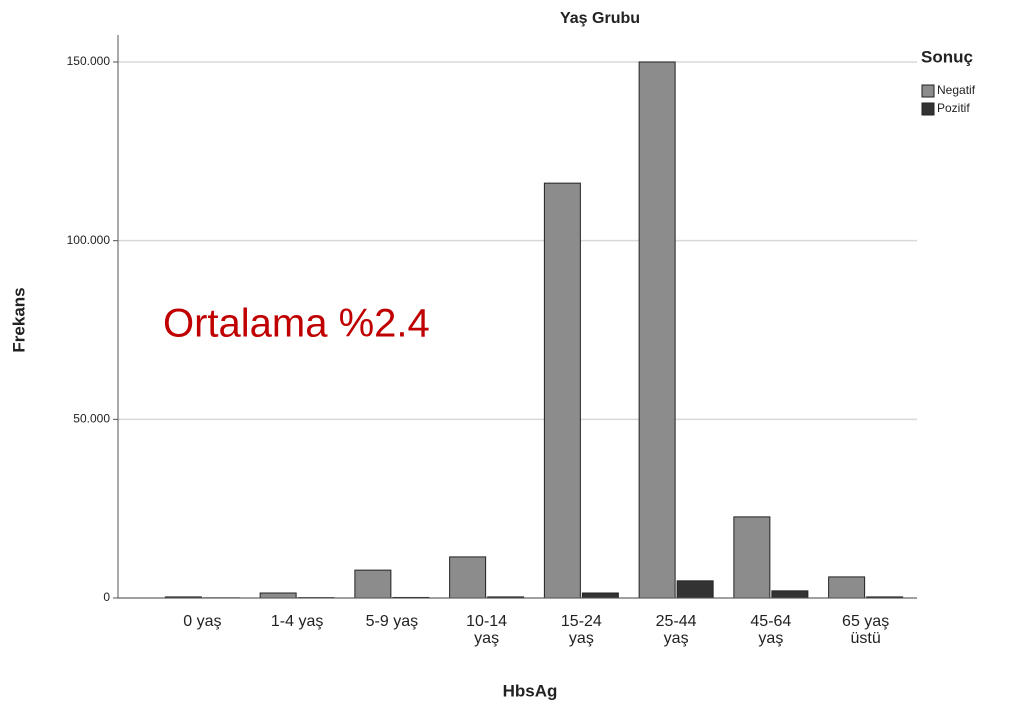  Describe the element at coordinates (866, 630) in the screenshot. I see `x-tick-label: 65 yaş üstü` at that location.